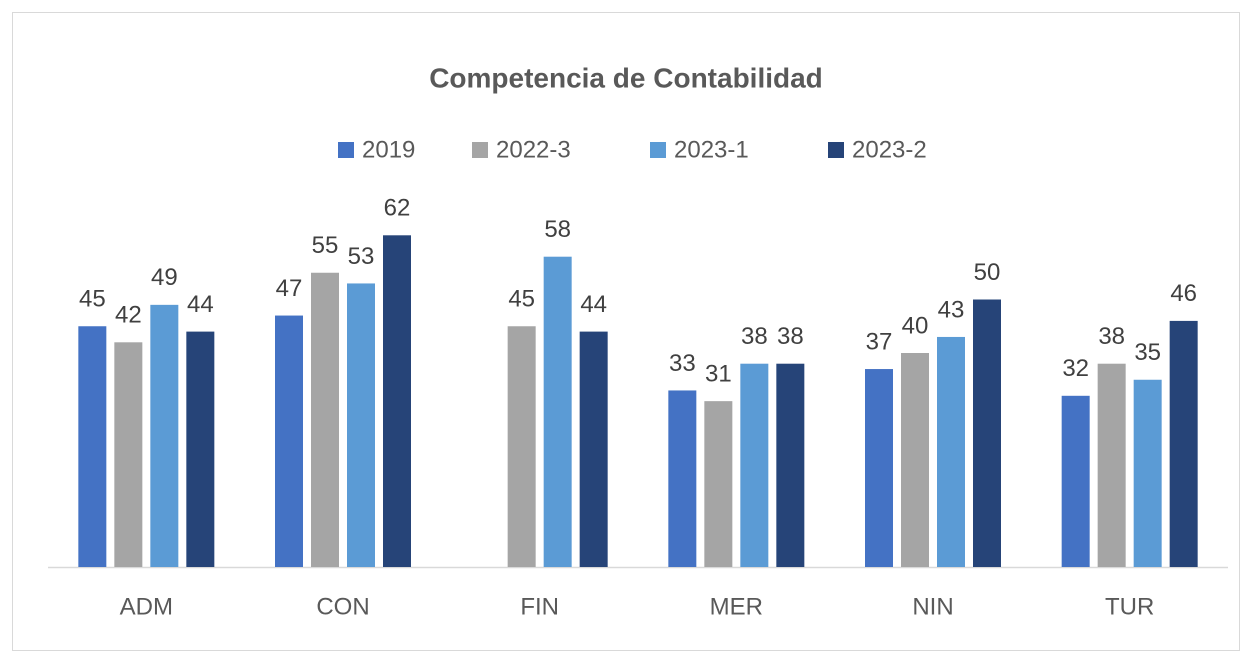 This screenshot has height=668, width=1252. Describe the element at coordinates (557, 229) in the screenshot. I see `data-label: 58` at that location.